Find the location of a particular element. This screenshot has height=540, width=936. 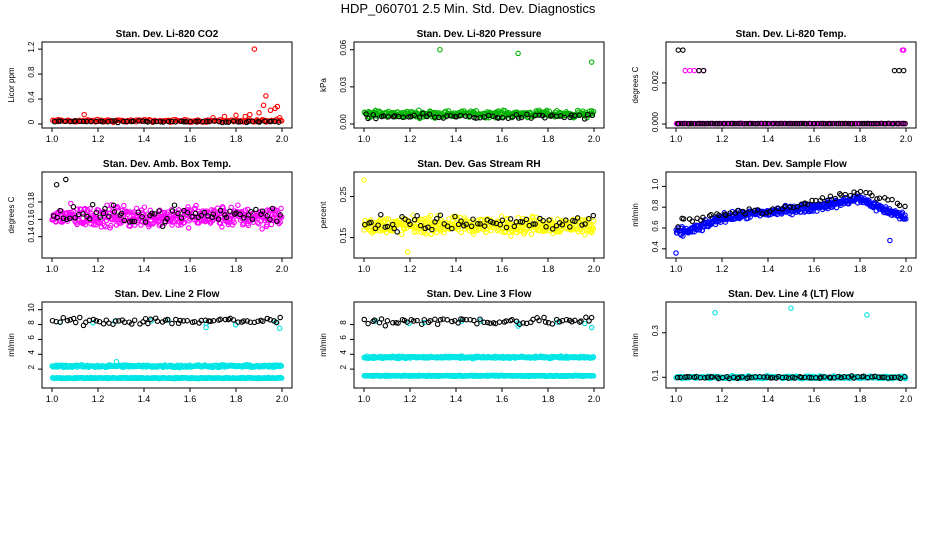

x-tick-label-gasrh: 1.4 is located at coordinates (456, 269).